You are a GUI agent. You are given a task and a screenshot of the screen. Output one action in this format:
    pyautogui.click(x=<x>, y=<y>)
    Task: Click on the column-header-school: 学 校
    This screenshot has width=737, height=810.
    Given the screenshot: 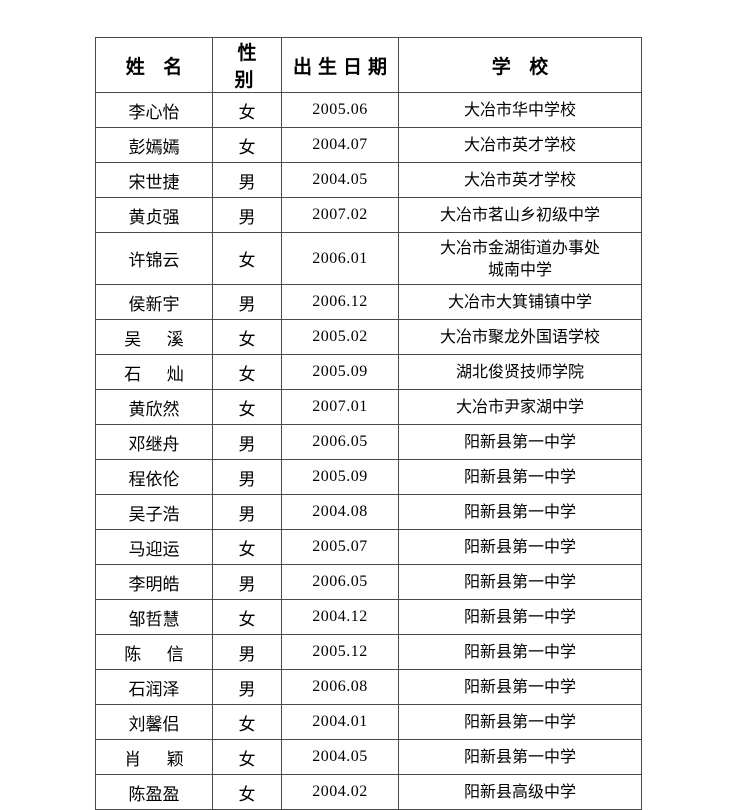 What is the action you would take?
    pyautogui.click(x=520, y=65)
    